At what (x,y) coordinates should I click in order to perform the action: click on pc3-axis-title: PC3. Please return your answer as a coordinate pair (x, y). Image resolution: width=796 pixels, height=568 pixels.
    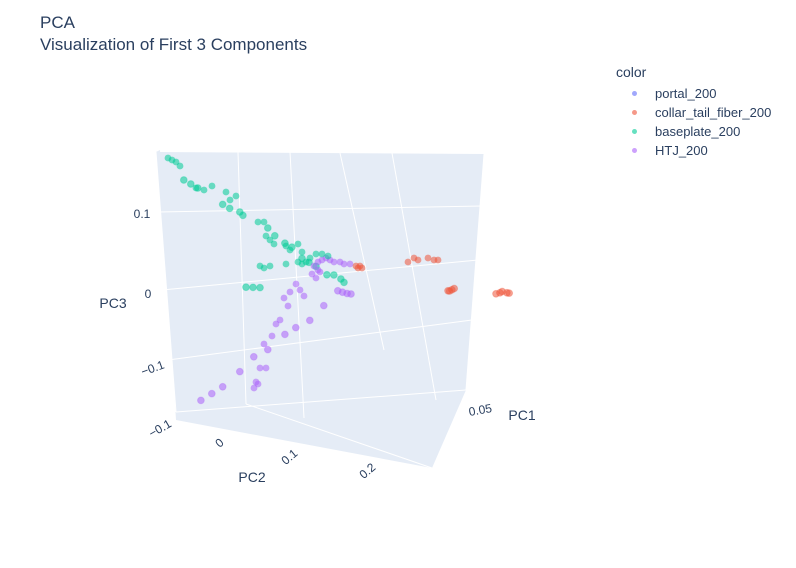
    Looking at the image, I should click on (112, 303).